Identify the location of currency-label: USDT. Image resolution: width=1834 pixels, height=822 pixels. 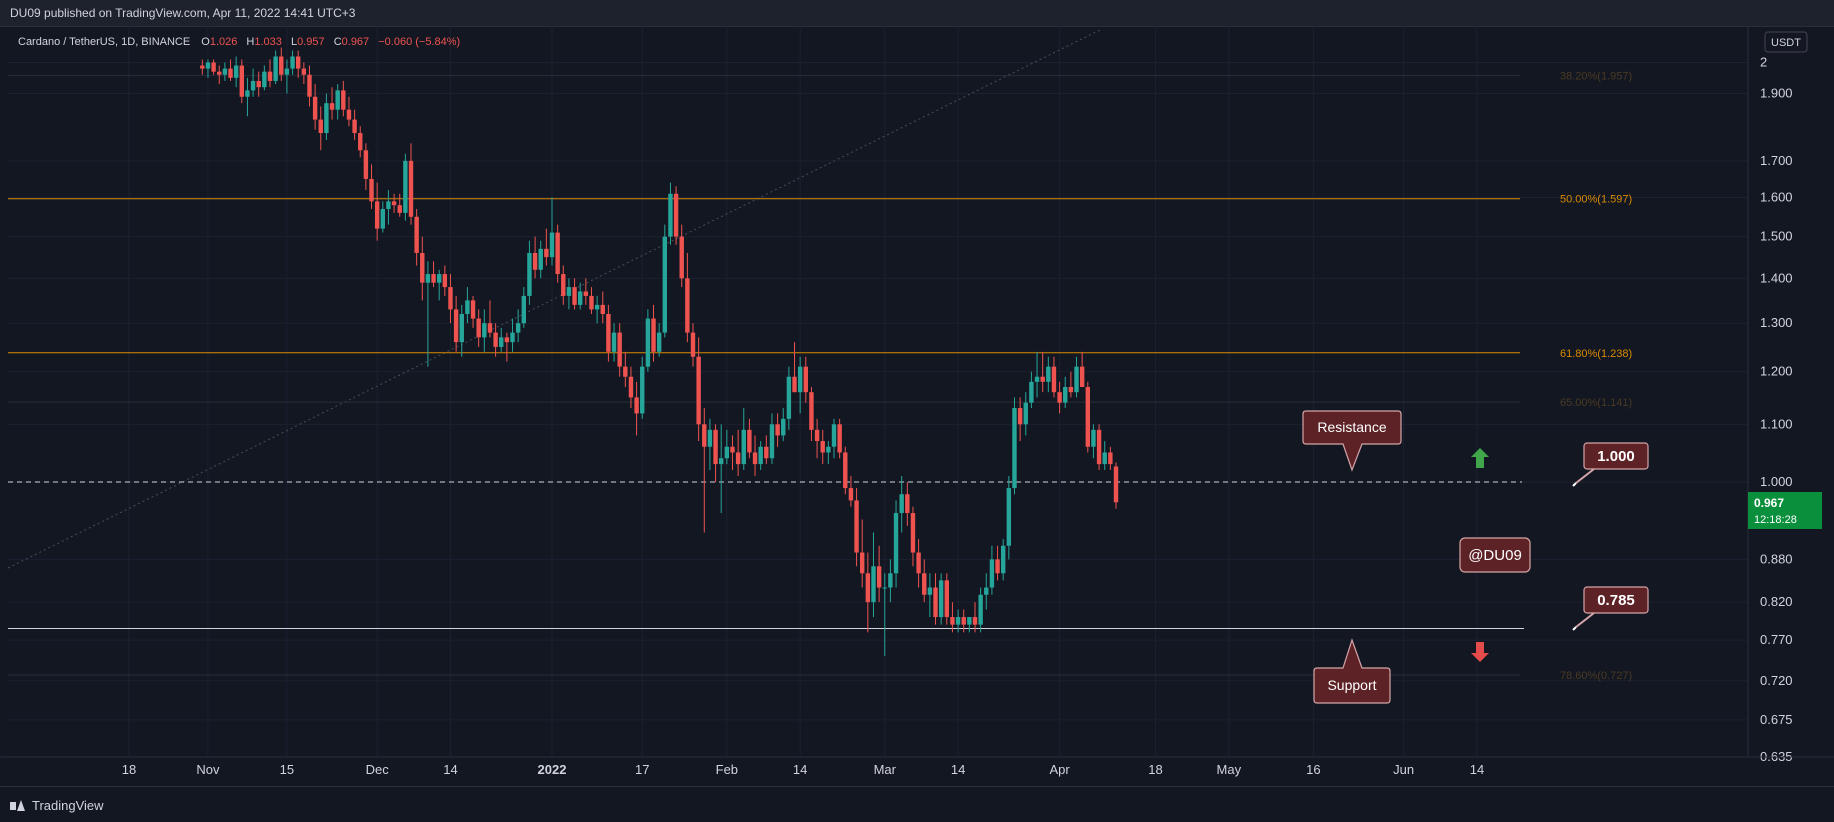
(1786, 43).